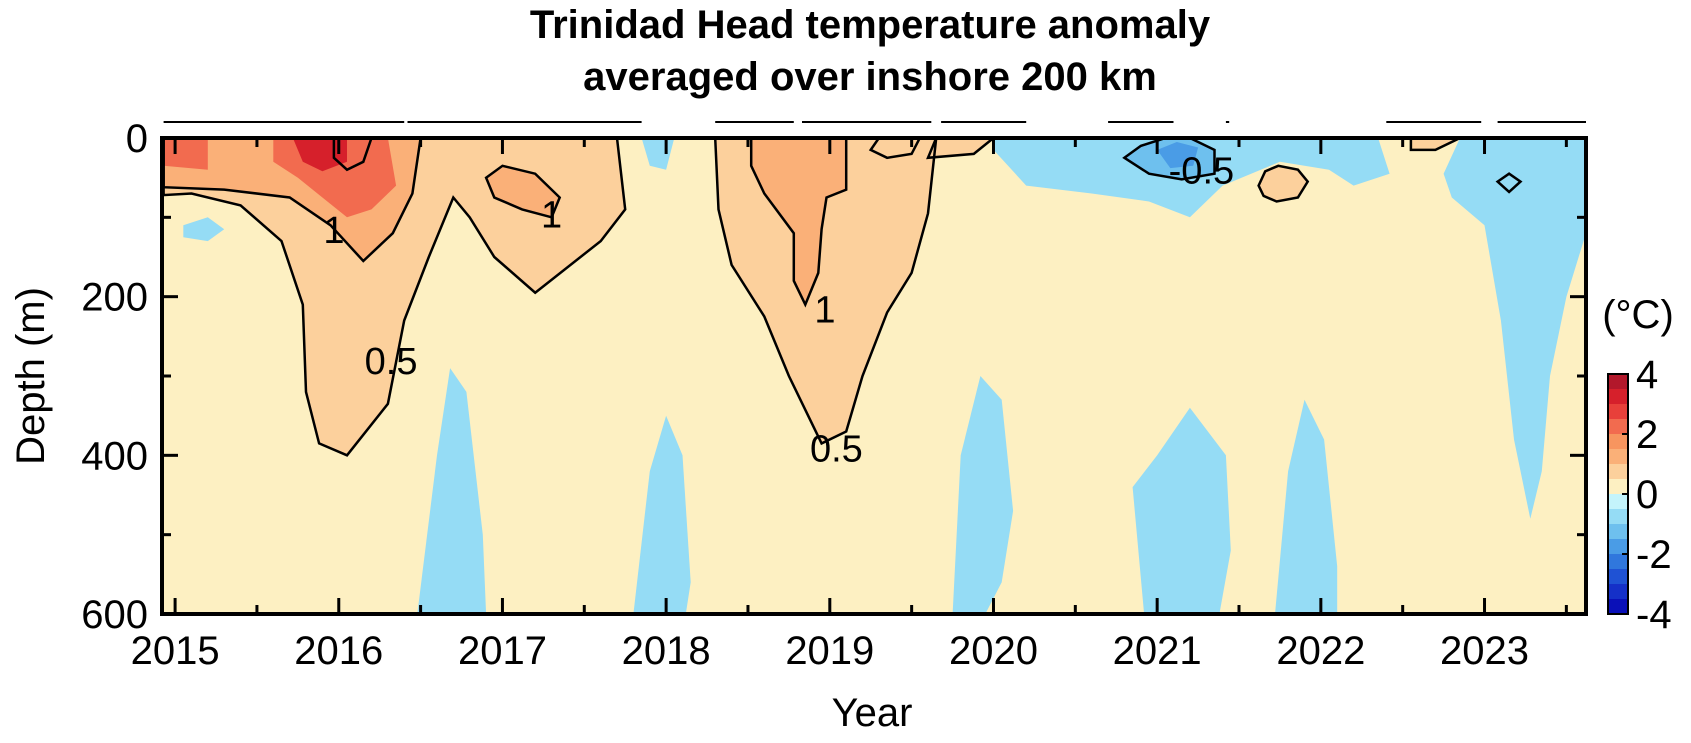 This screenshot has height=743, width=1691. I want to click on contour-label-5: -0.5, so click(1201, 172).